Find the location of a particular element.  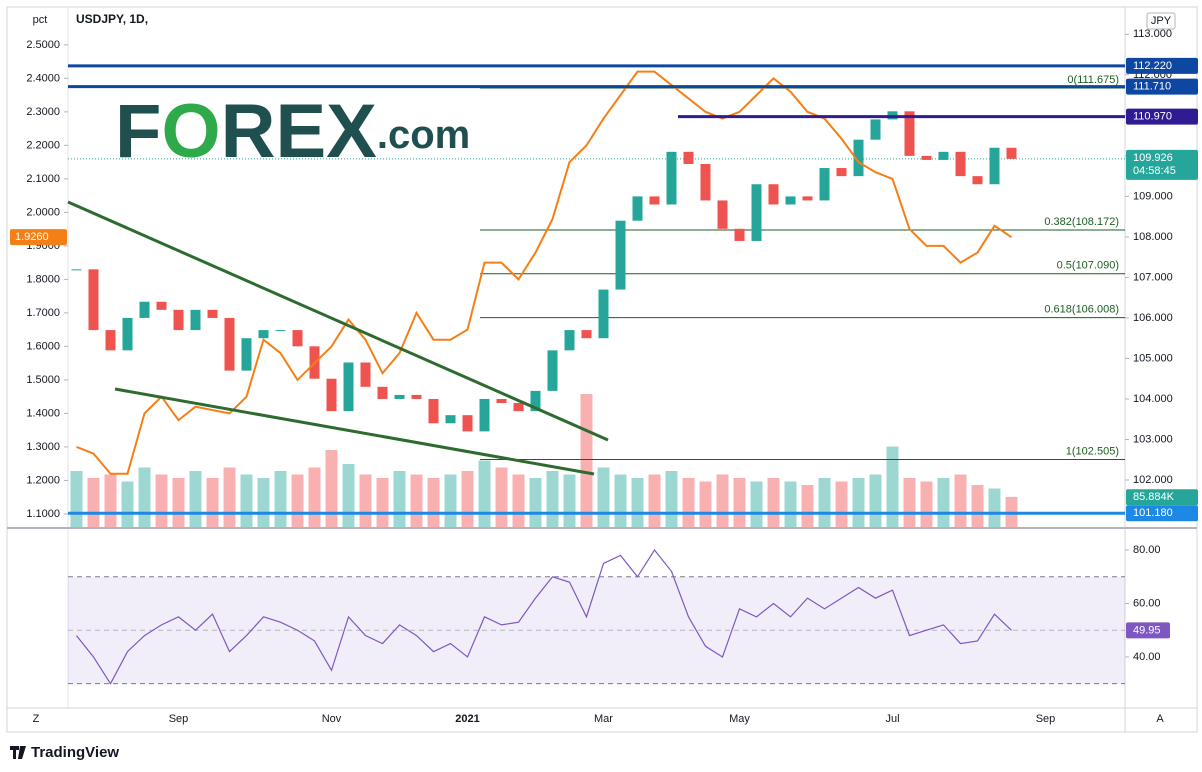

brand: TradingView is located at coordinates (75, 752).